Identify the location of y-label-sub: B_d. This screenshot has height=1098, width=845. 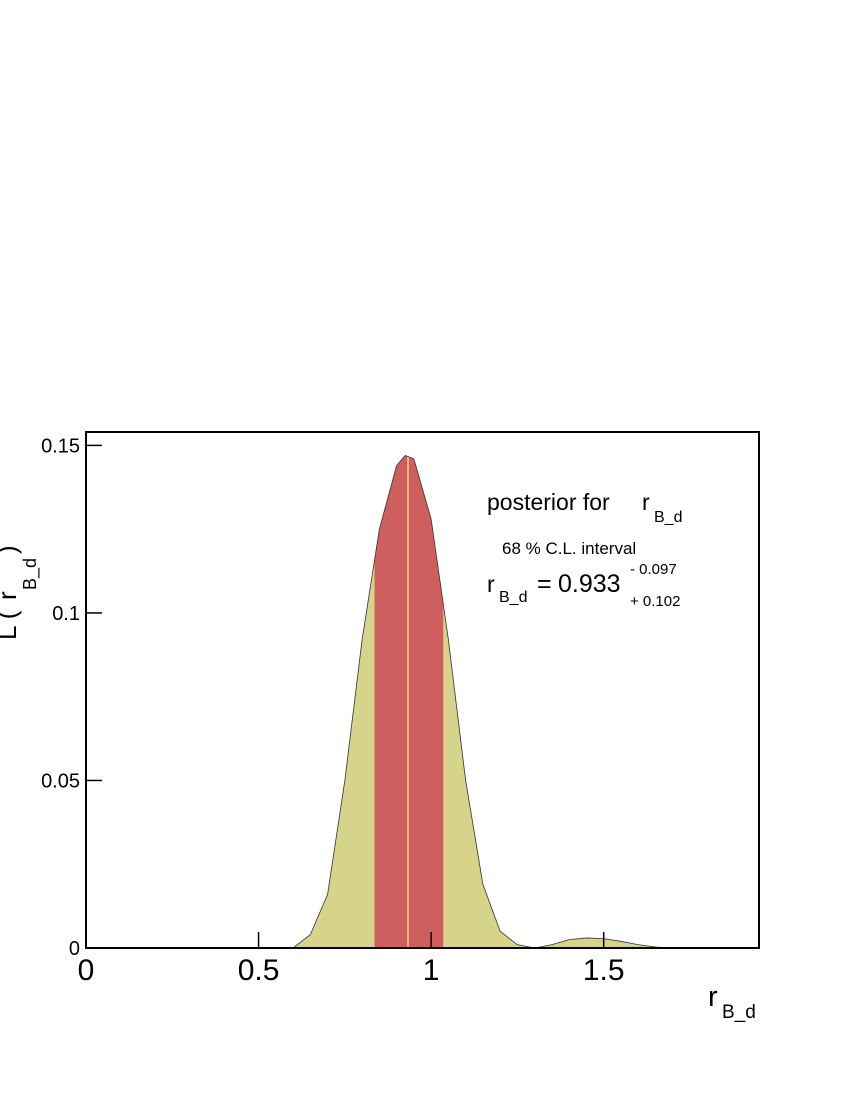
(30, 574).